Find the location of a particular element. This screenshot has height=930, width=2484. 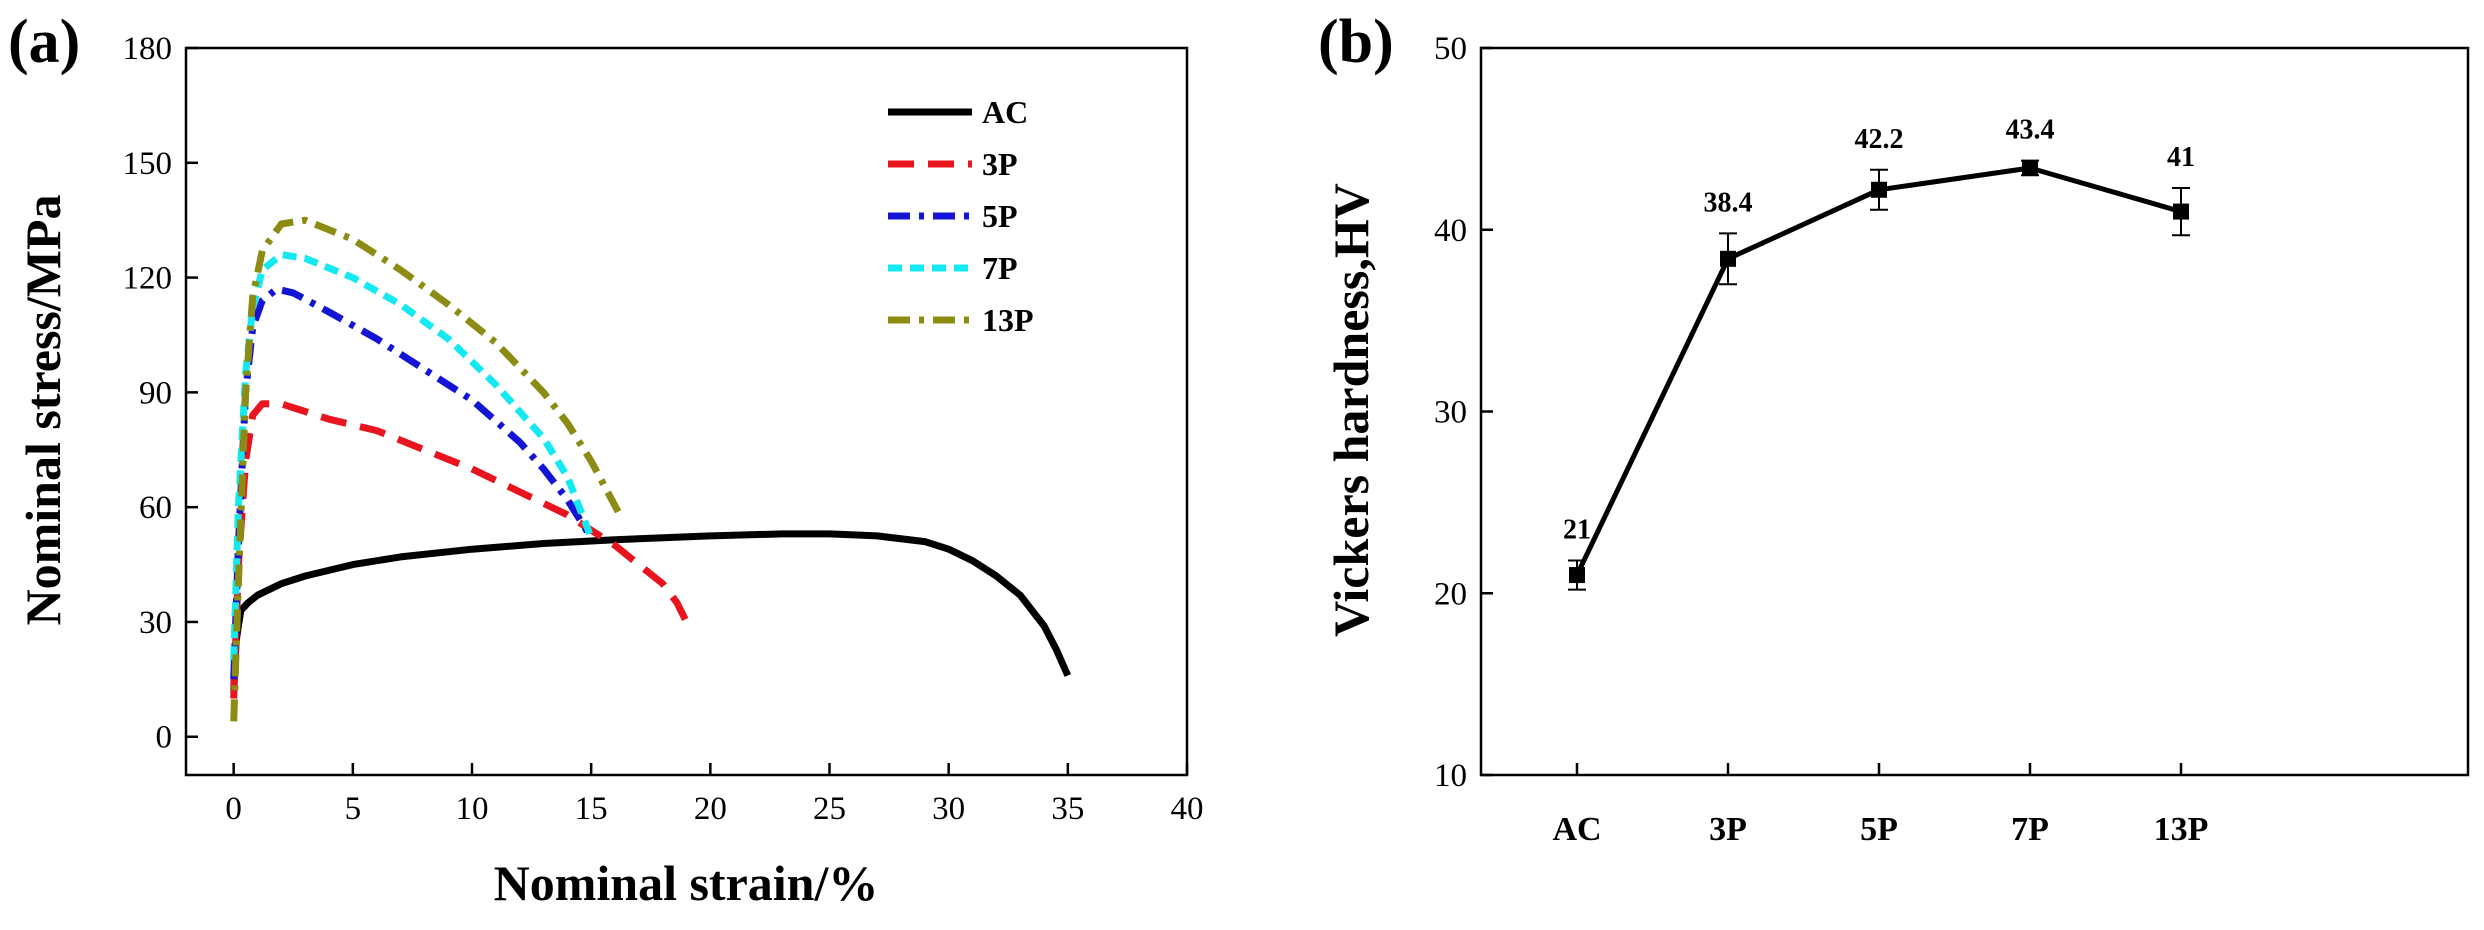

panel-b-y-tick-label: 20 is located at coordinates (1450, 594).